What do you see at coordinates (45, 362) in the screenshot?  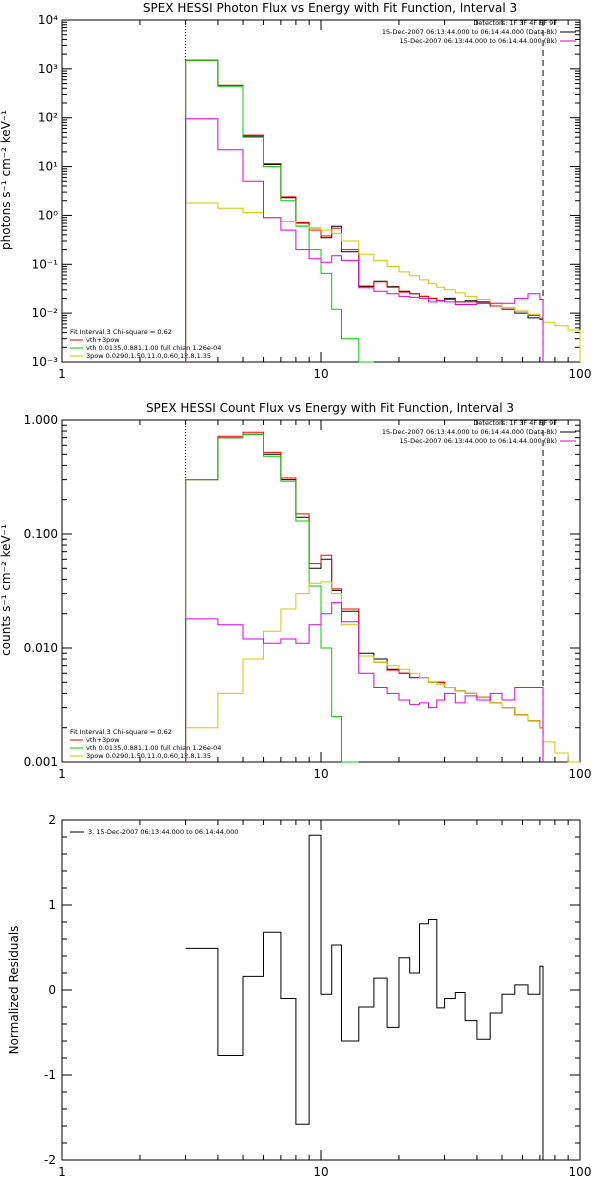 I see `y-tick-label: 10⁻³` at bounding box center [45, 362].